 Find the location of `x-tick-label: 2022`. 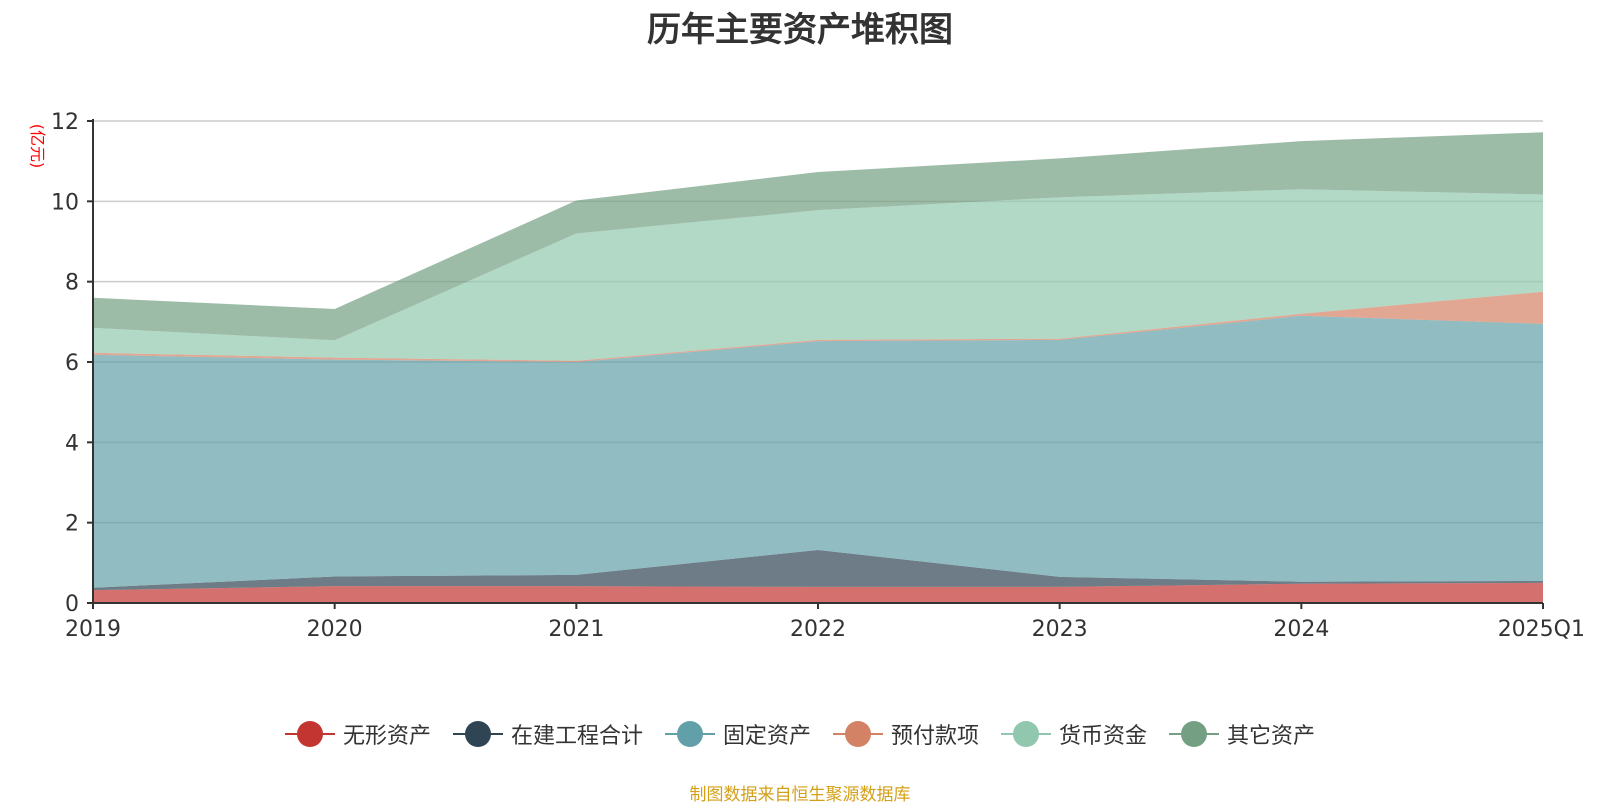

x-tick-label: 2022 is located at coordinates (818, 629).